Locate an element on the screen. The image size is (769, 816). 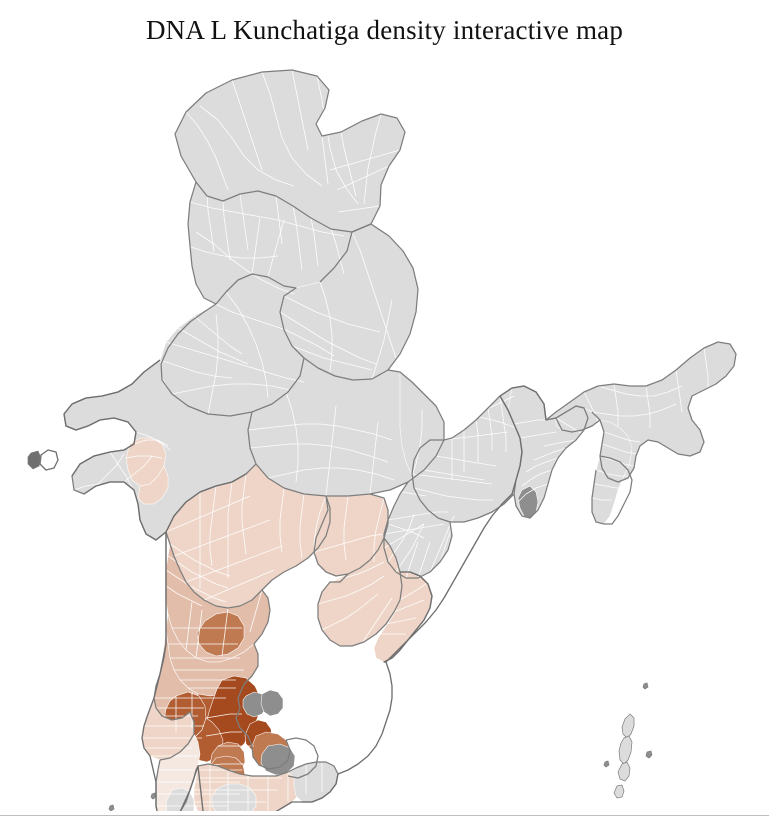
small-territory-marks is located at coordinates (34, 460).